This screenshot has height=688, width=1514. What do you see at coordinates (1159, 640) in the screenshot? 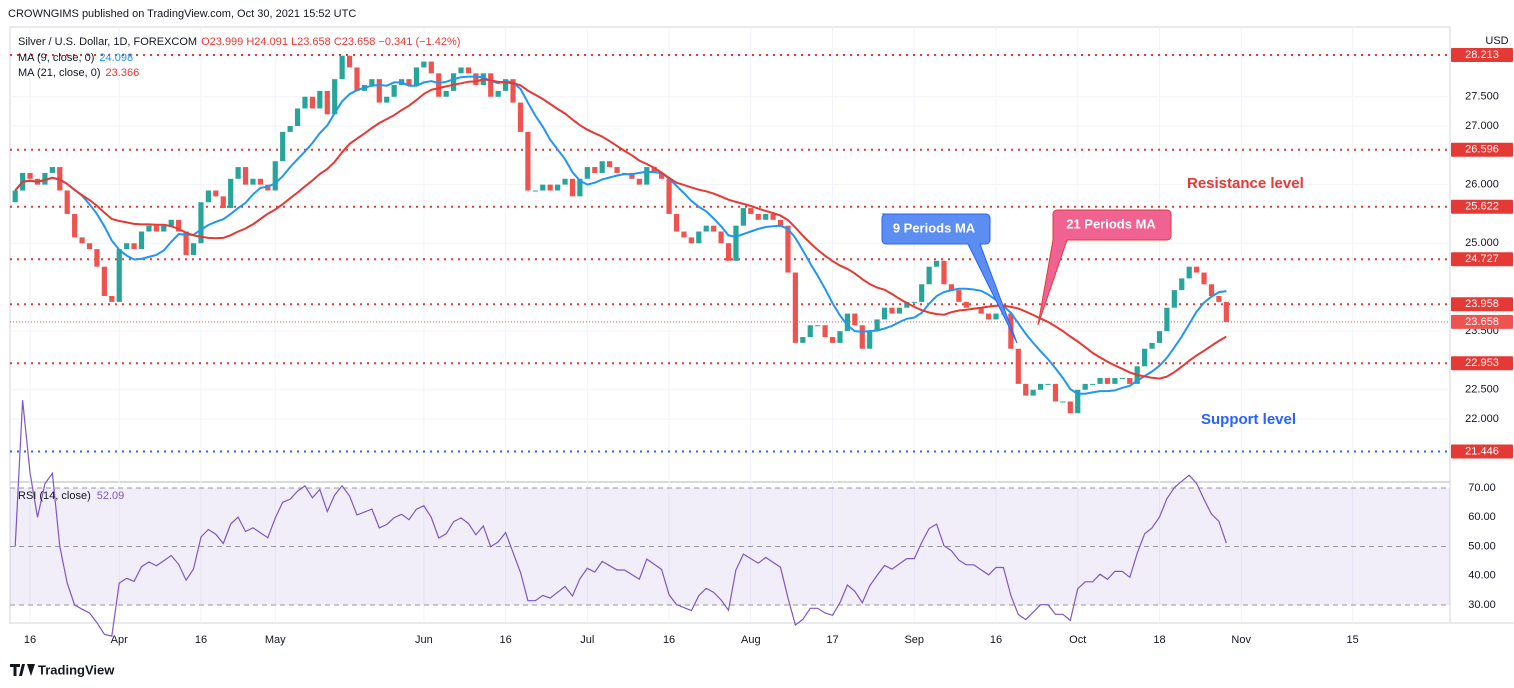
I see `x-tick-label: 18` at bounding box center [1159, 640].